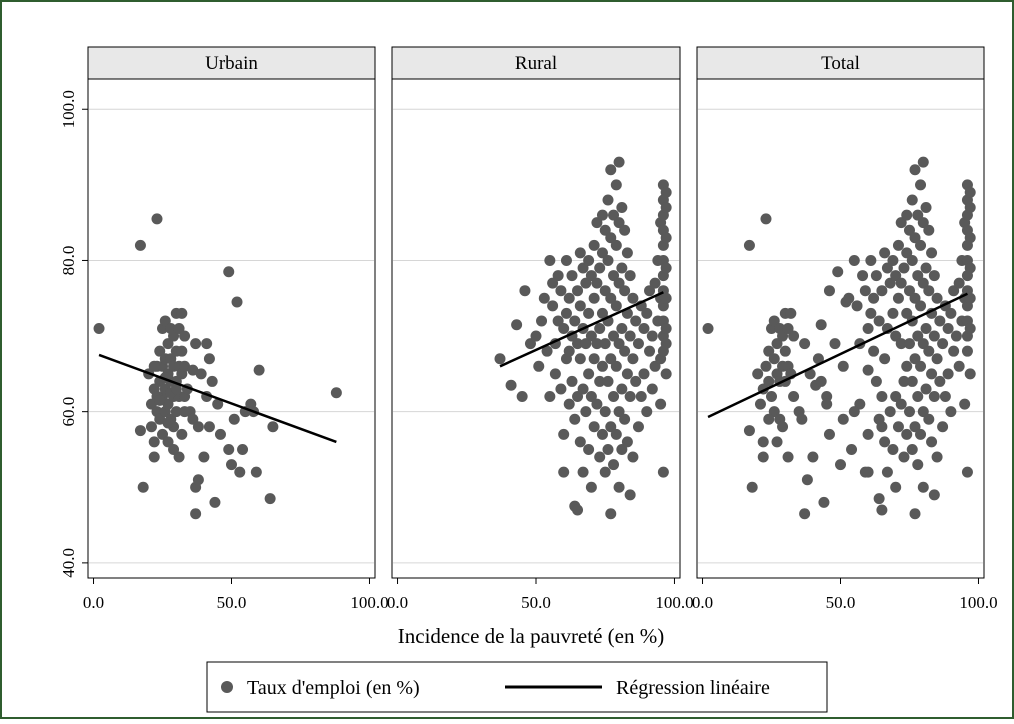  Describe the element at coordinates (68, 109) in the screenshot. I see `y-tick-label: 100.0` at that location.